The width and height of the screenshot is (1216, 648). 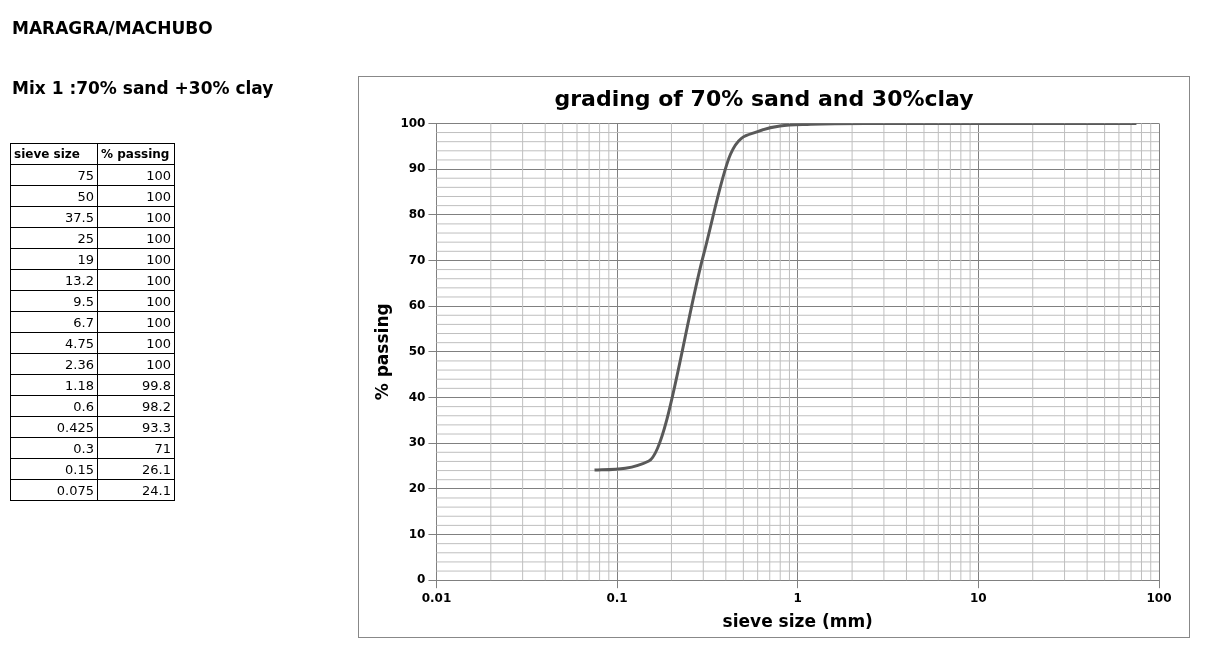 What do you see at coordinates (417, 487) in the screenshot?
I see `y-tick-label: 20` at bounding box center [417, 487].